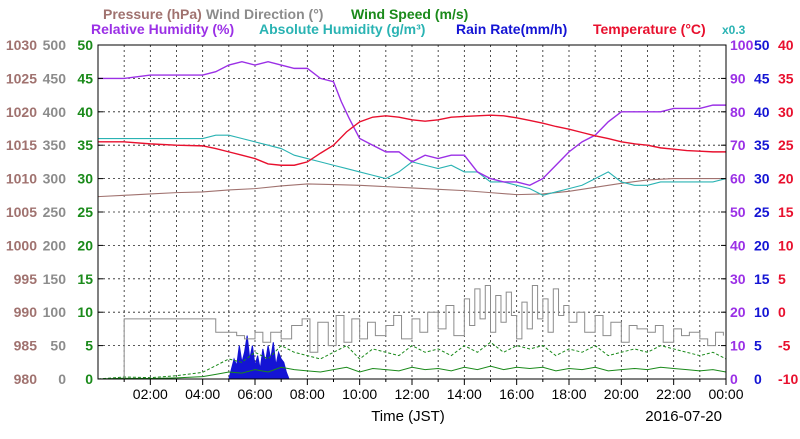 The image size is (800, 439). I want to click on legend-wind-speed: Wind Speed (m/s), so click(409, 14).